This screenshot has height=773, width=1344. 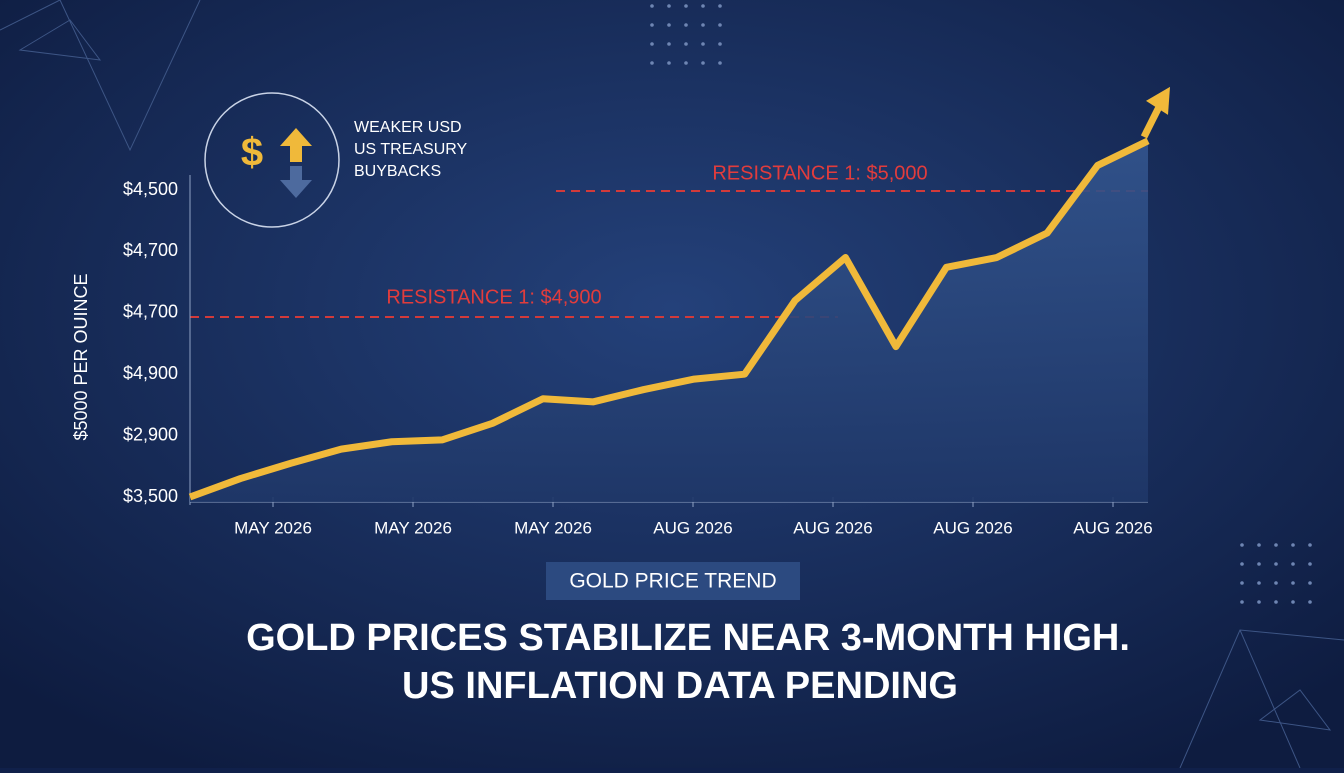 What do you see at coordinates (688, 638) in the screenshot?
I see `headline: GOLD PRICES STABILIZE NEAR 3-MONTH HIGH.` at bounding box center [688, 638].